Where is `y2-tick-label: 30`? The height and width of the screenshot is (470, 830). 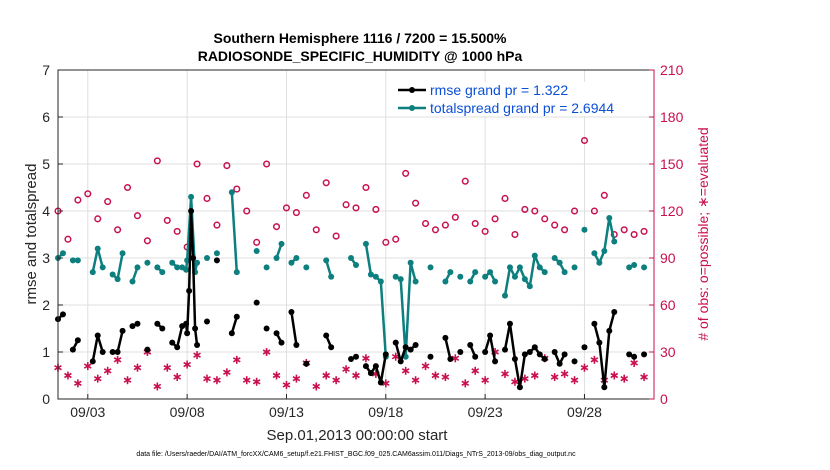 y2-tick-label: 30 is located at coordinates (668, 352).